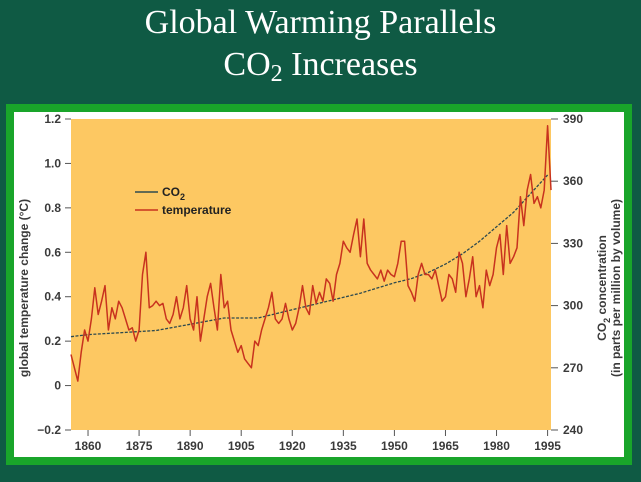  I want to click on y-axis-title: global temperature change (°C), so click(24, 288).